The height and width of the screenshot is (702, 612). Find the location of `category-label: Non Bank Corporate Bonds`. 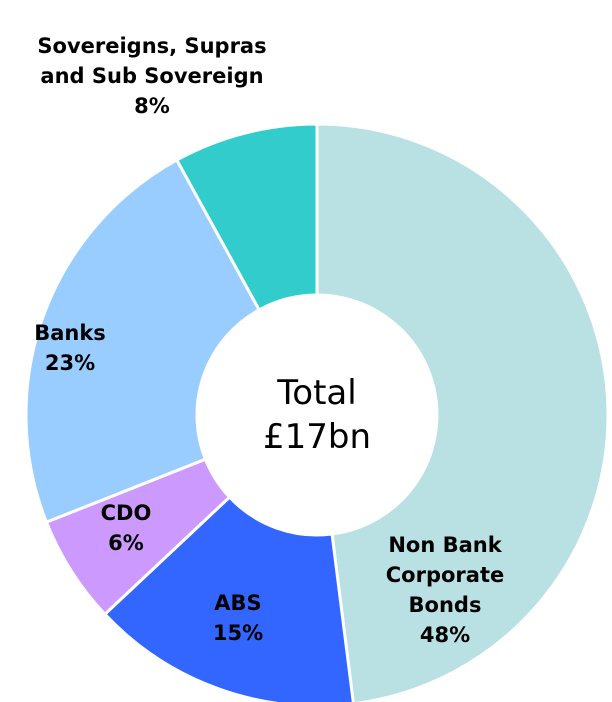

category-label: Non Bank Corporate Bonds is located at coordinates (445, 575).